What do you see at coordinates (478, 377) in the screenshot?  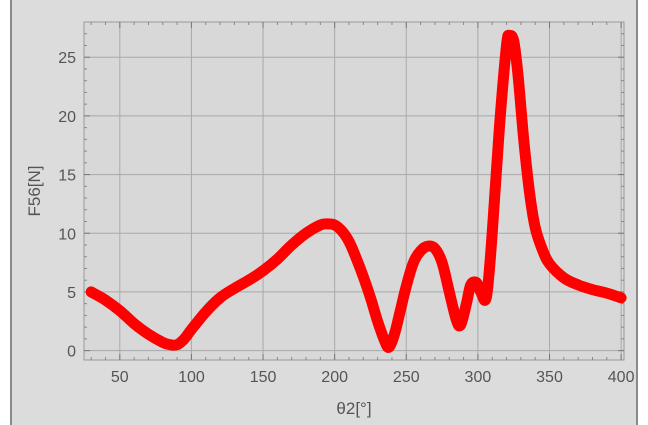 I see `x-tick-label: 300` at bounding box center [478, 377].